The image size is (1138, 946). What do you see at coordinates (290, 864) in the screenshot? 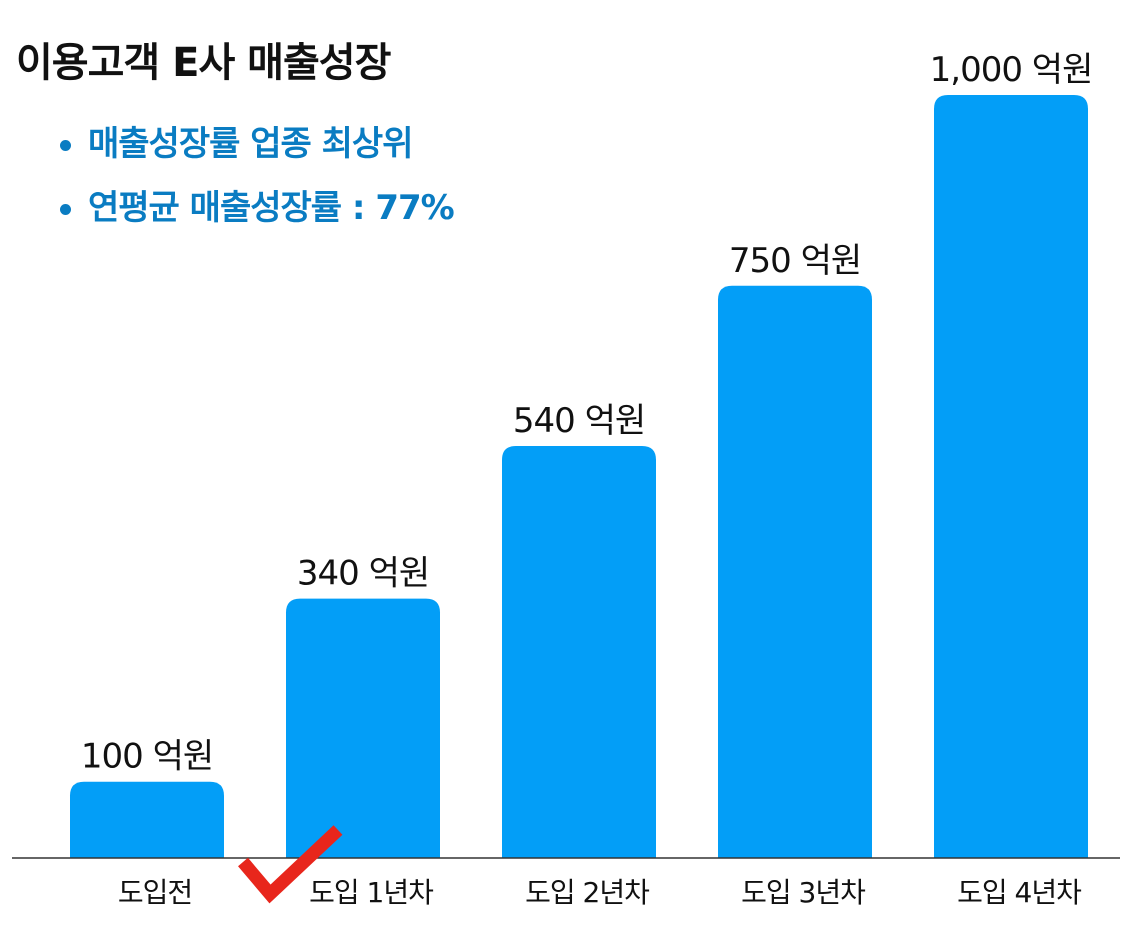
I see `check-mark-icon` at bounding box center [290, 864].